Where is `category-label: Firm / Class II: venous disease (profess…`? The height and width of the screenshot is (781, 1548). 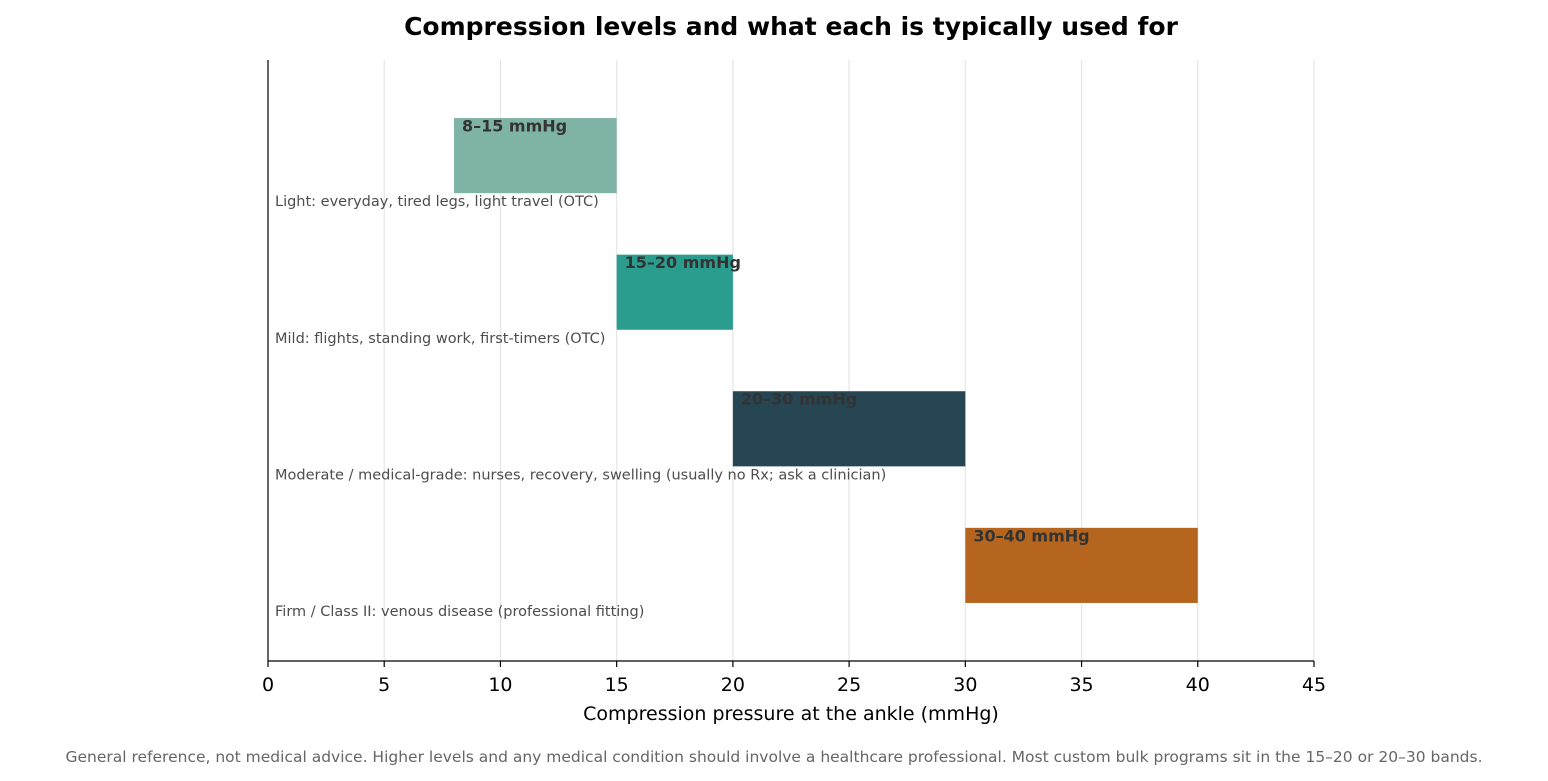 category-label: Firm / Class II: venous disease (profess… is located at coordinates (459, 612).